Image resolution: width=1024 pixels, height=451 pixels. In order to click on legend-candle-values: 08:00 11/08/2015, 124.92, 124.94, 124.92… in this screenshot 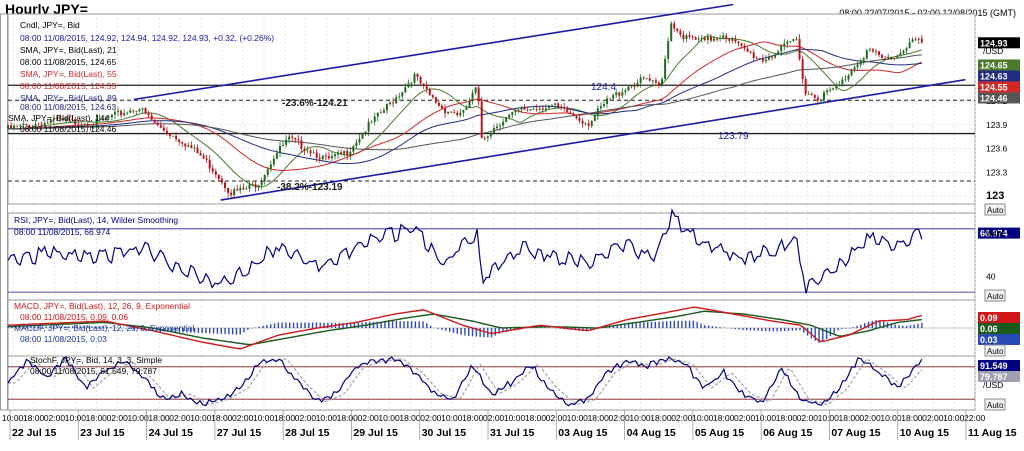, I will do `click(147, 38)`.